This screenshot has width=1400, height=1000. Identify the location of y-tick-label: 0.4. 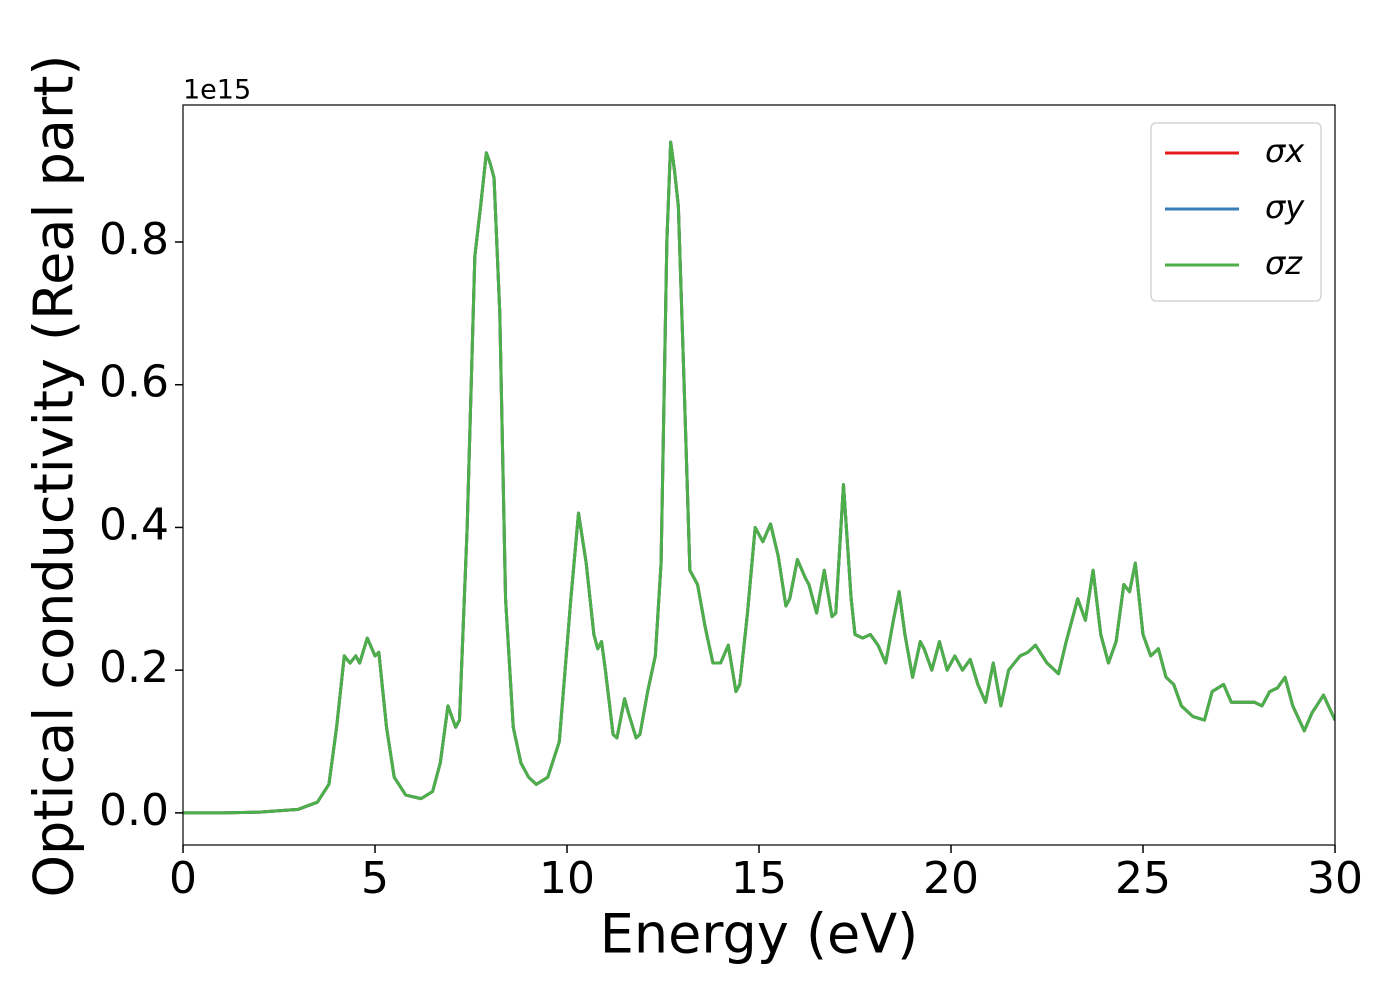
(134, 524).